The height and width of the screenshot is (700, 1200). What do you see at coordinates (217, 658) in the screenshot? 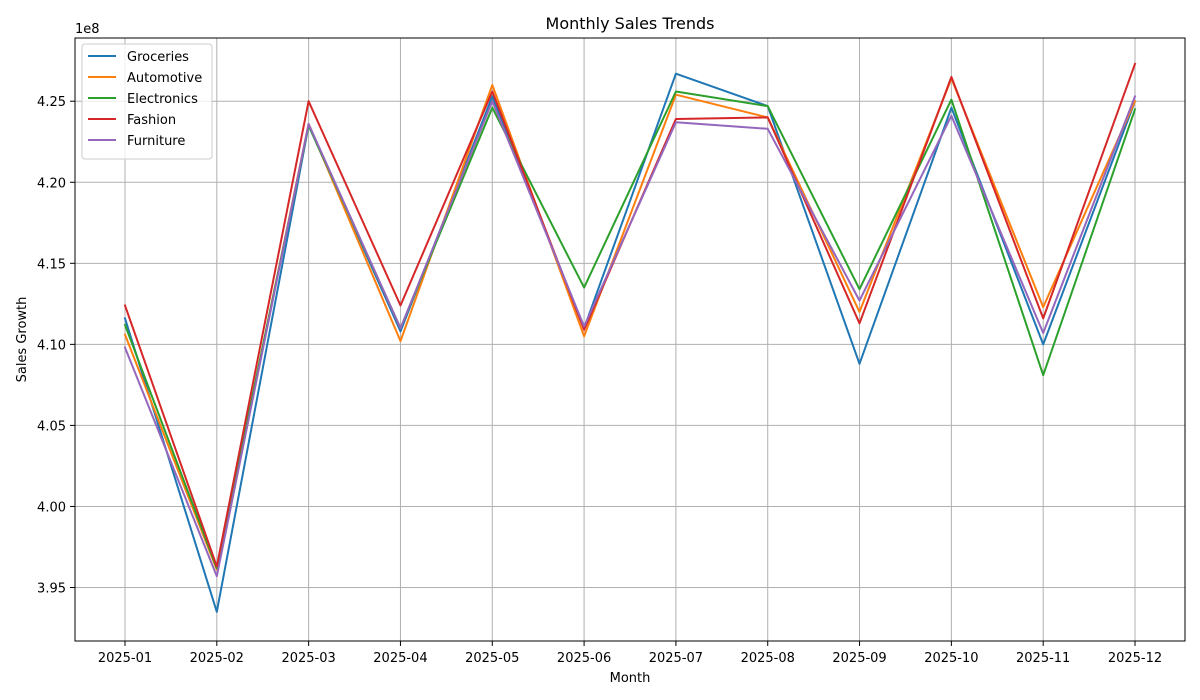
I see `x-tick-label: 2025-02` at bounding box center [217, 658].